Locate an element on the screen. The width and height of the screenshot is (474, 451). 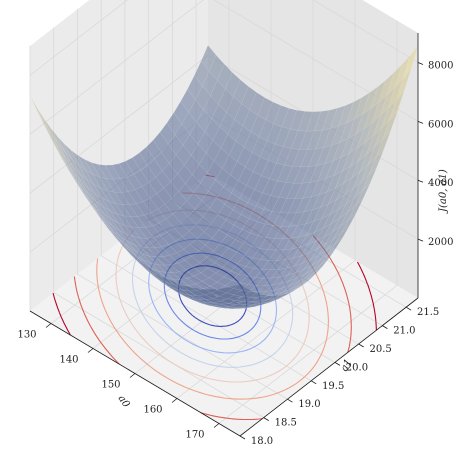
y-axis-line is located at coordinates (329, 367).